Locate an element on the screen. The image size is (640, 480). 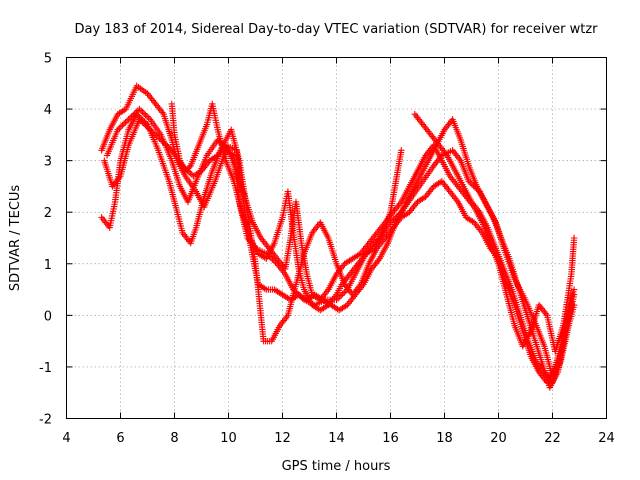
y-tick-label: 0 is located at coordinates (48, 316).